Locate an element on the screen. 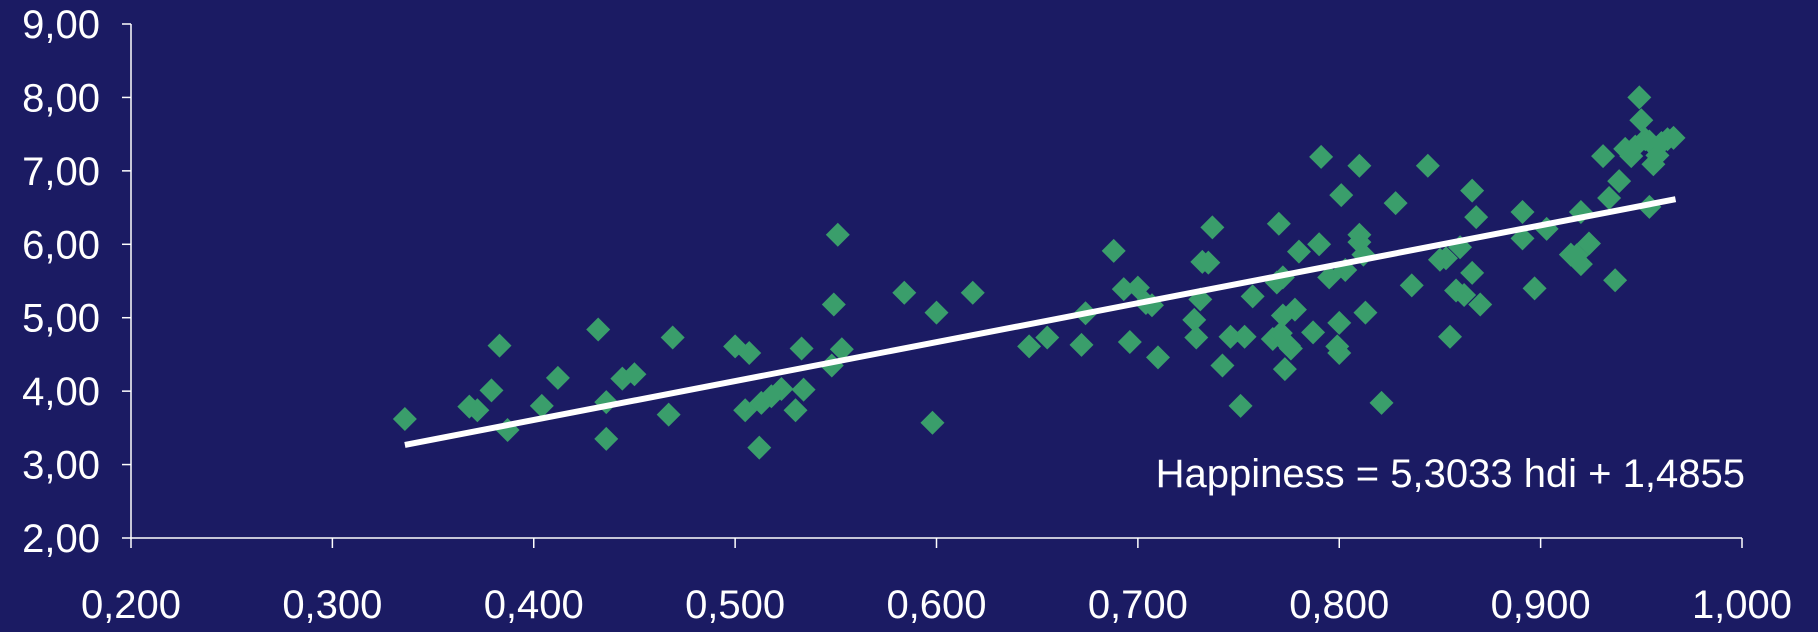 The width and height of the screenshot is (1818, 632). y-tick-label: 2,00 is located at coordinates (61, 539).